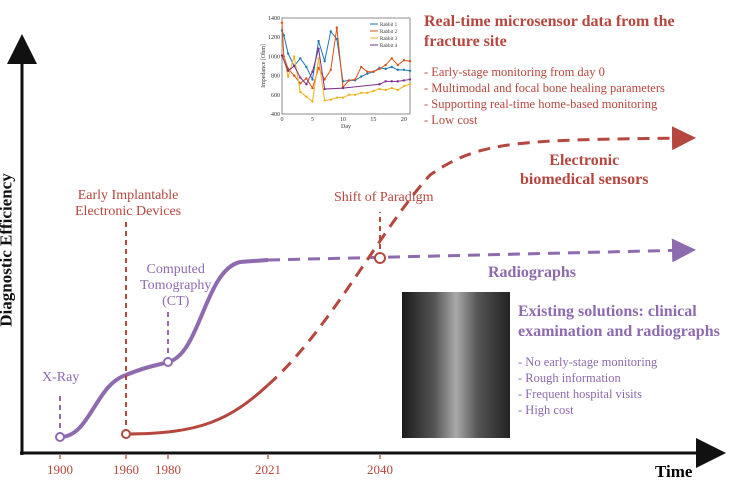 This screenshot has width=741, height=486. I want to click on shift-marker, so click(380, 258).